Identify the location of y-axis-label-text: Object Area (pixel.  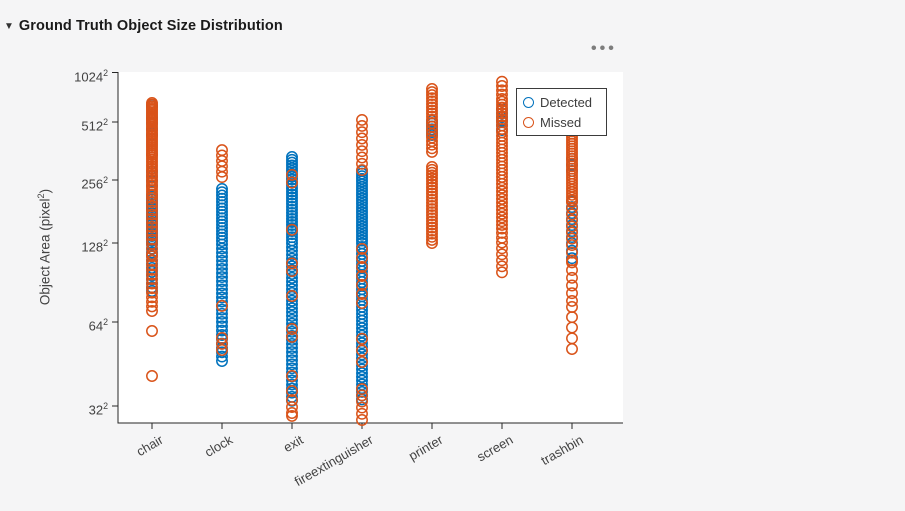
(45, 252).